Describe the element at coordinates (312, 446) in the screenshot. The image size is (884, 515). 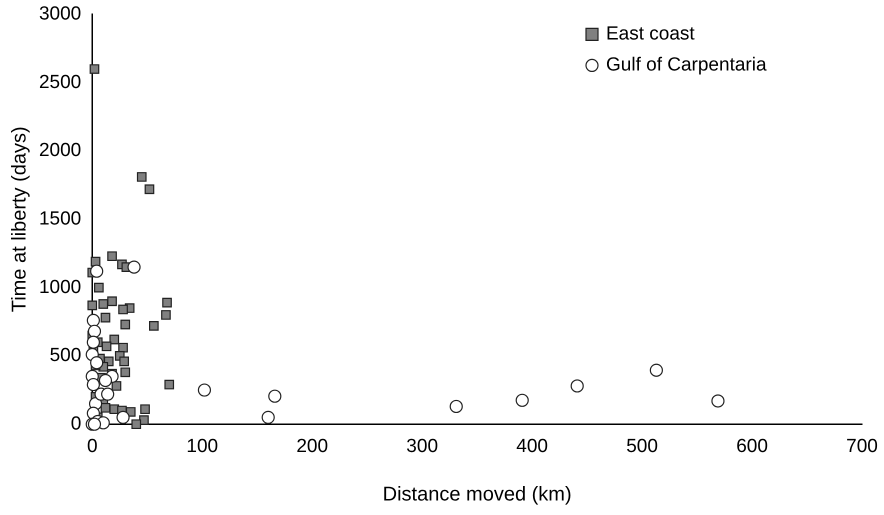
I see `x-tick-label: 200` at that location.